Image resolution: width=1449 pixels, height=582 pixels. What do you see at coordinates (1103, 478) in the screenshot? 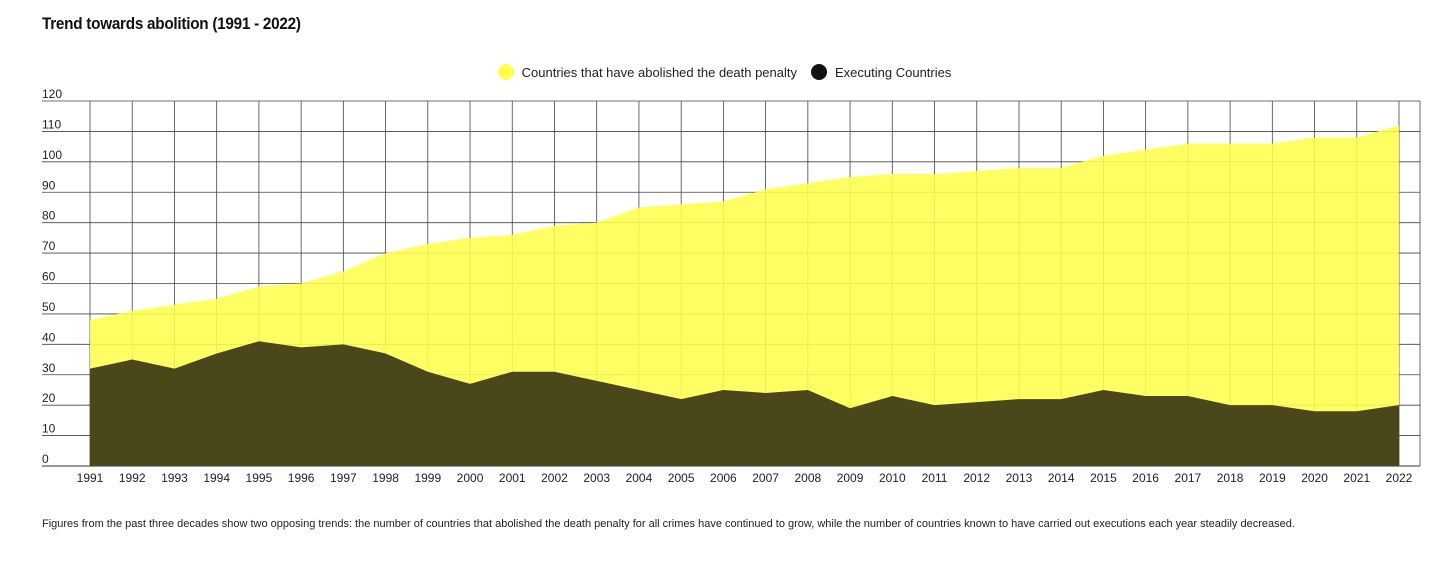
I see `x-tick-label-2015: 2015` at bounding box center [1103, 478].